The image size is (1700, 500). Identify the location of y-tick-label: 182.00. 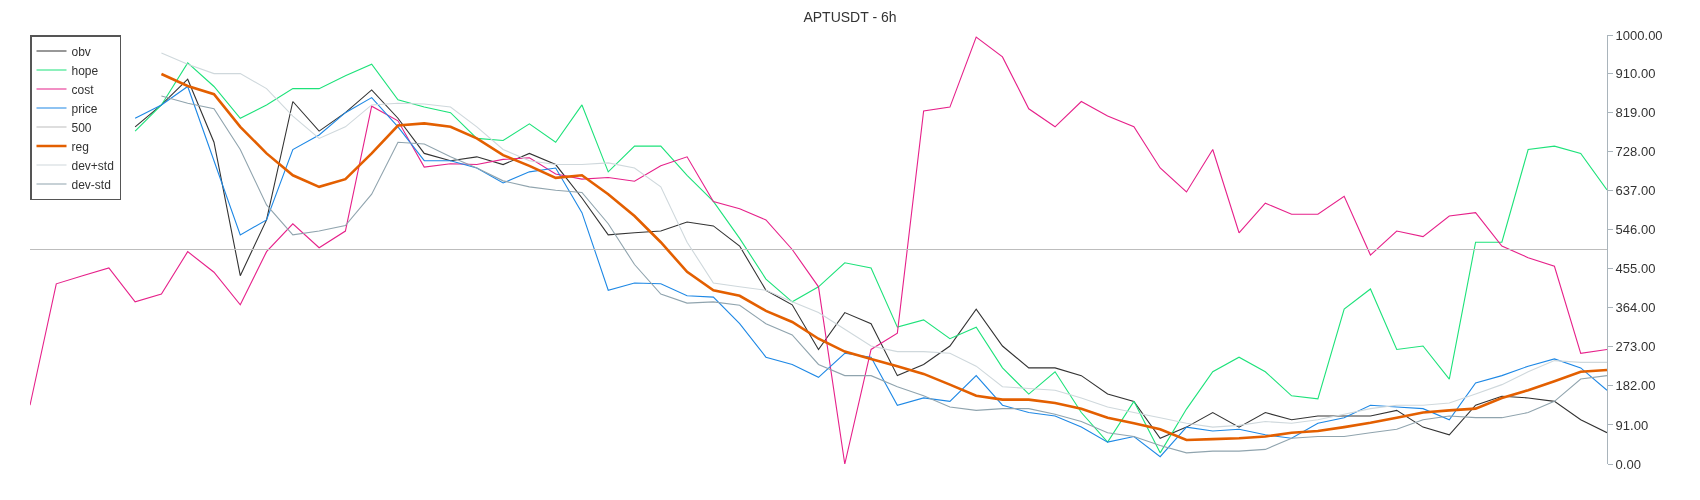
(1635, 386).